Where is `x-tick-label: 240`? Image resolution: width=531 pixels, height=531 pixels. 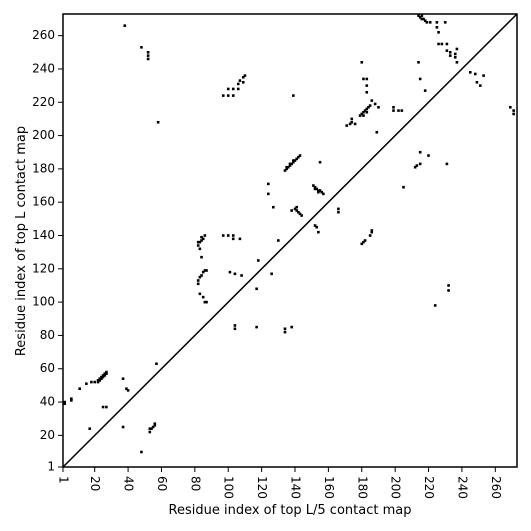
x-tick-label: 240 is located at coordinates (462, 487).